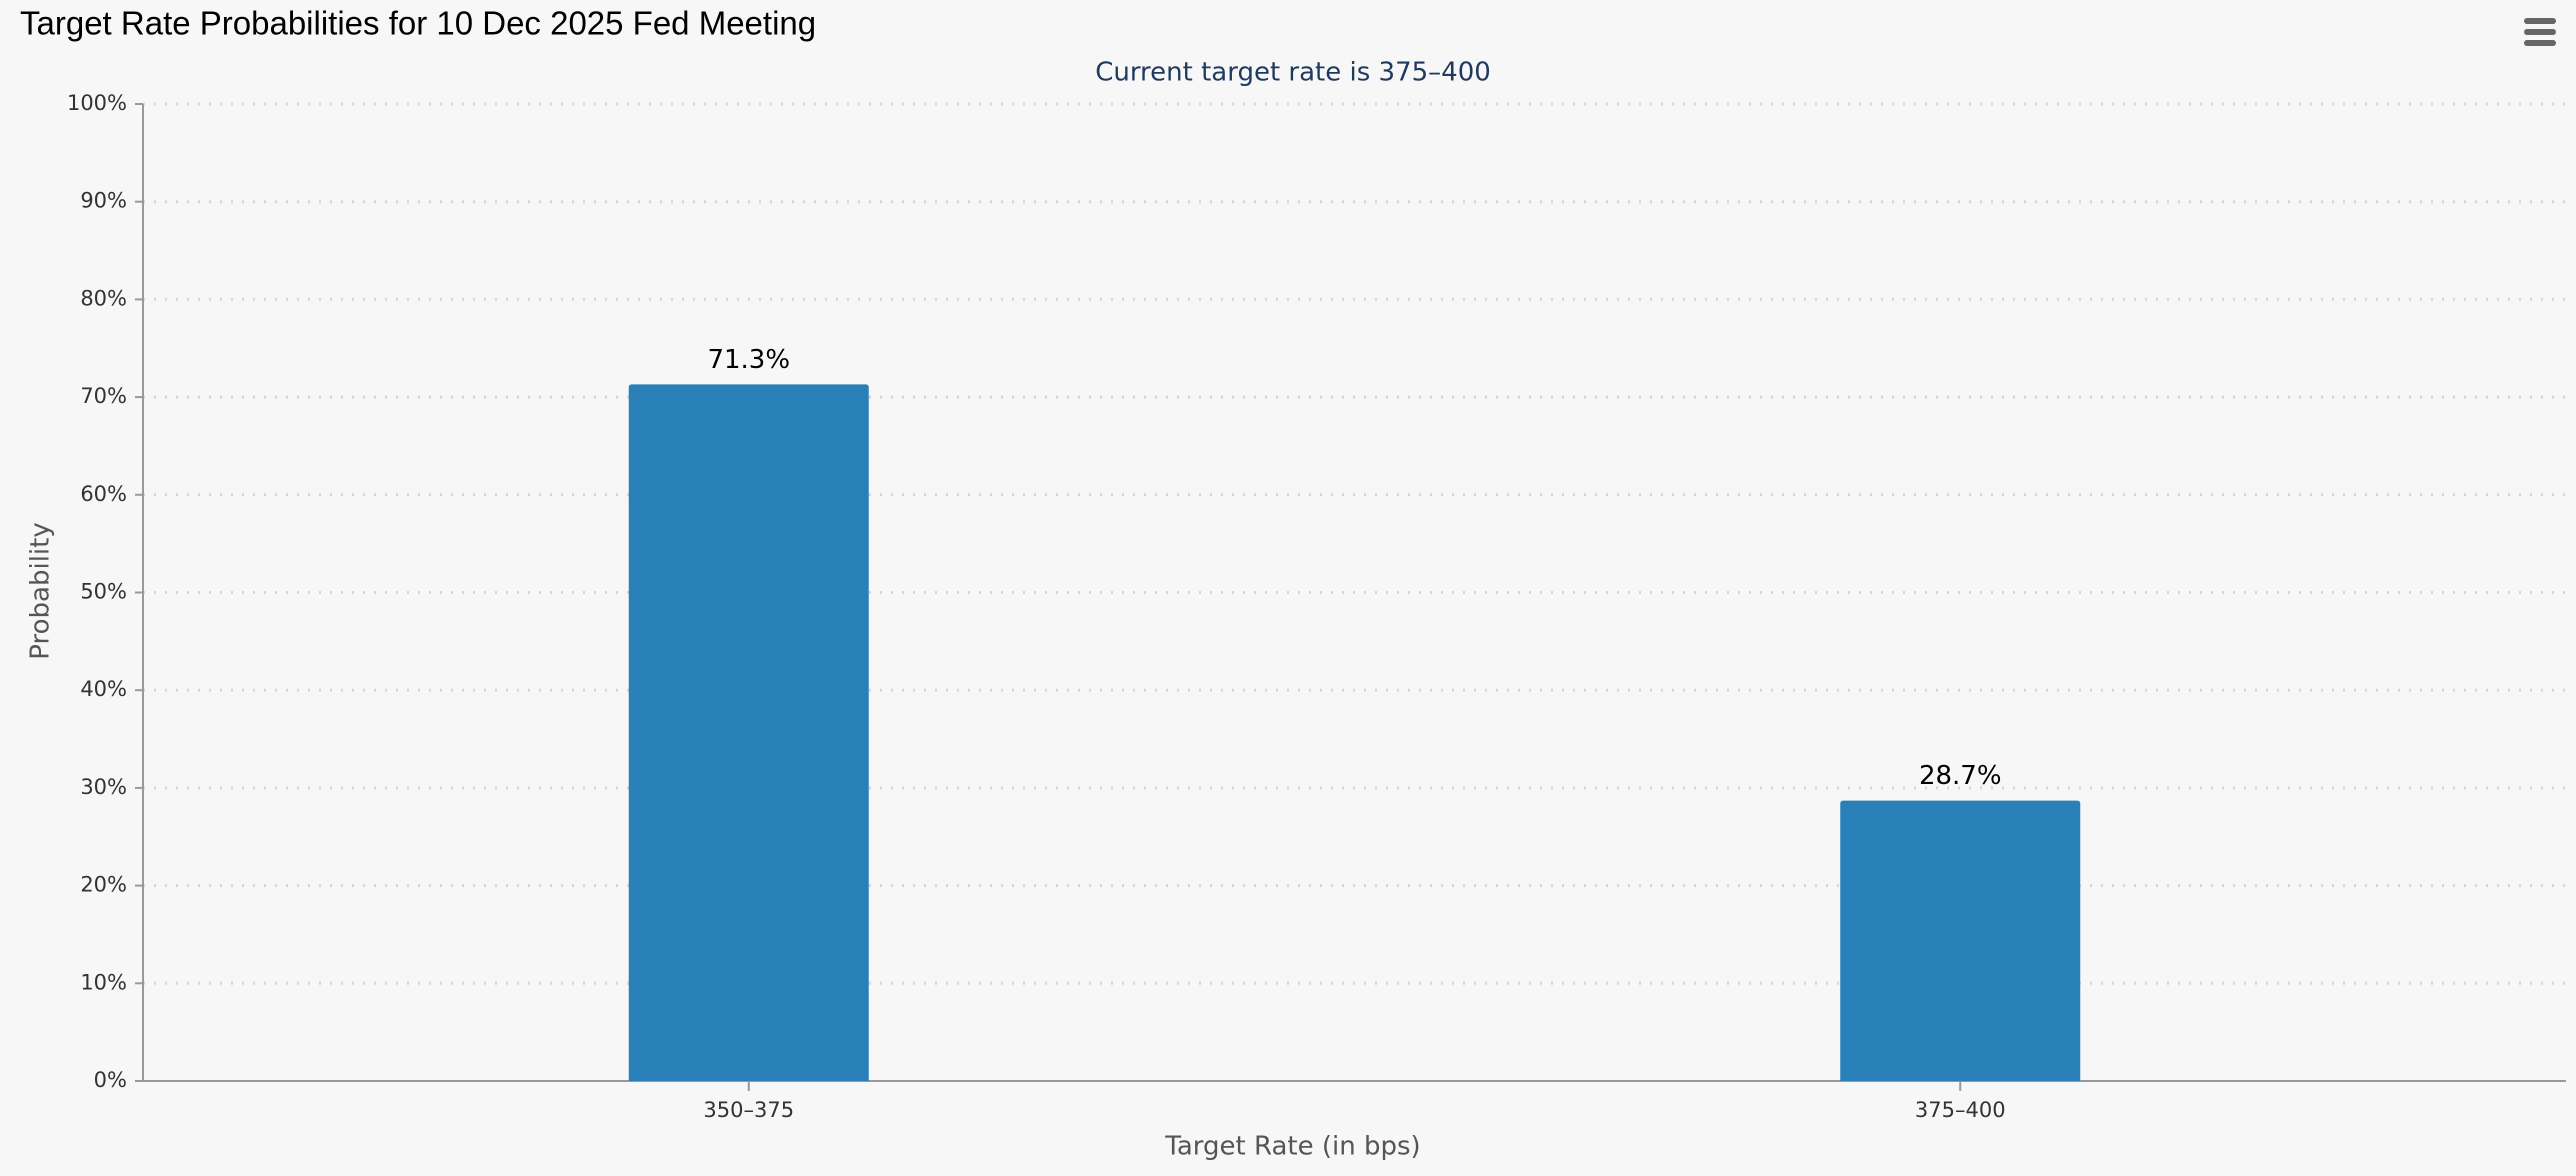 The image size is (2576, 1176). What do you see at coordinates (1960, 1110) in the screenshot?
I see `x-tick-label: 375–400` at bounding box center [1960, 1110].